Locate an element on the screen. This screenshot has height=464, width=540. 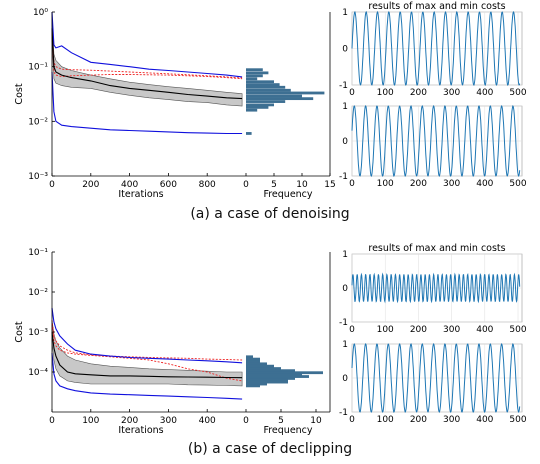
b-wave-max-xtick-label-2: 200 is located at coordinates (418, 330).